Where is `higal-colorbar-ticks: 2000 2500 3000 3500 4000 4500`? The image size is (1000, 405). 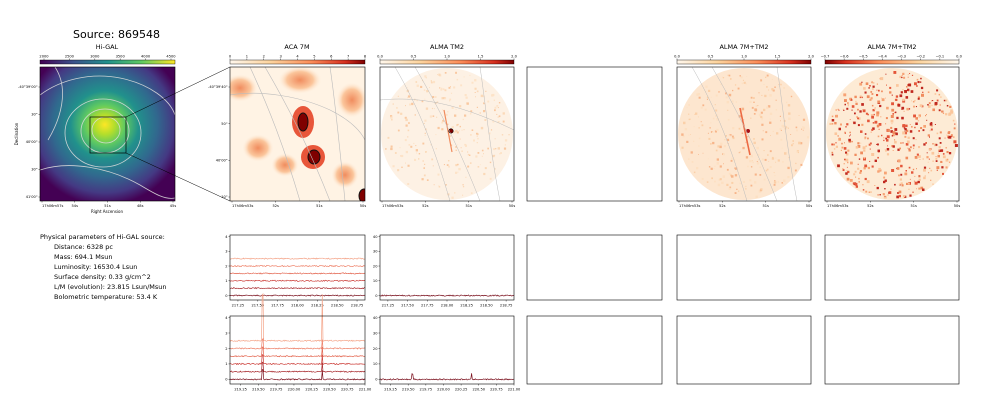
higal-colorbar-ticks: 2000 2500 3000 3500 4000 4500 is located at coordinates (107, 57).